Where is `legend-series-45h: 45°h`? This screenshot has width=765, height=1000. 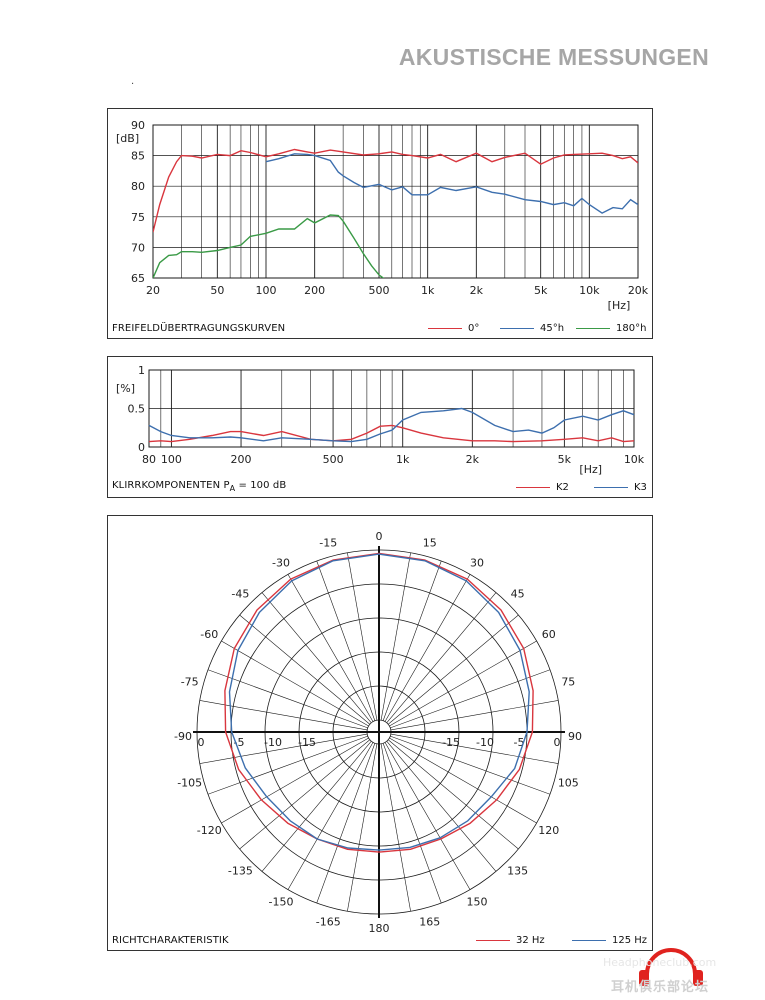 legend-series-45h: 45°h is located at coordinates (532, 328).